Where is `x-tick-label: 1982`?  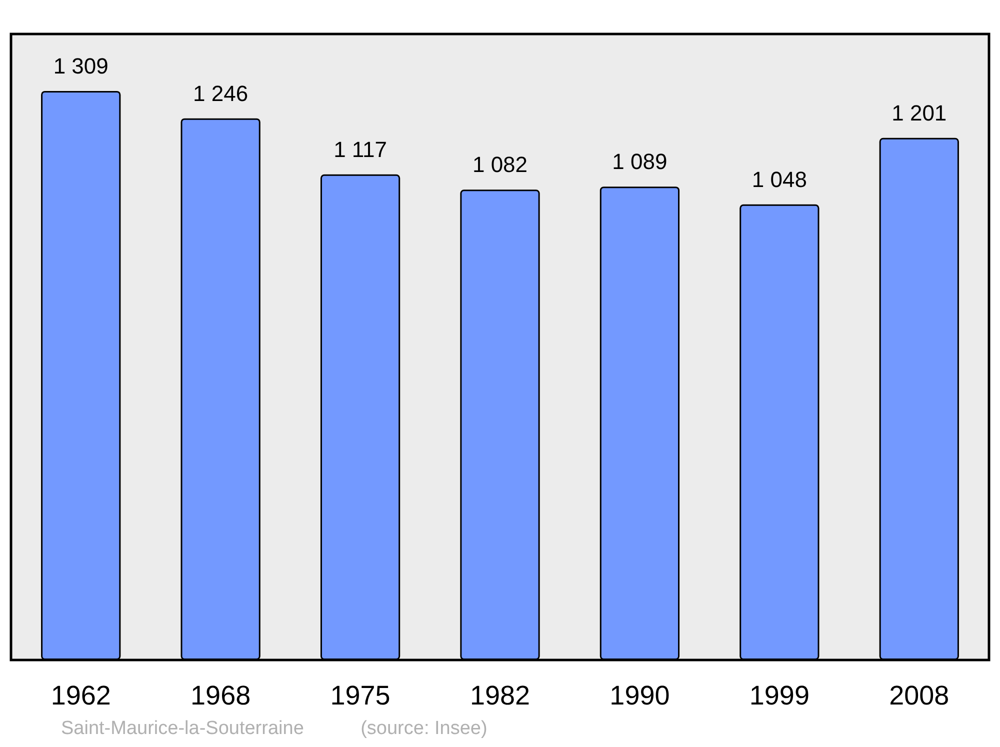
x-tick-label: 1982 is located at coordinates (500, 695).